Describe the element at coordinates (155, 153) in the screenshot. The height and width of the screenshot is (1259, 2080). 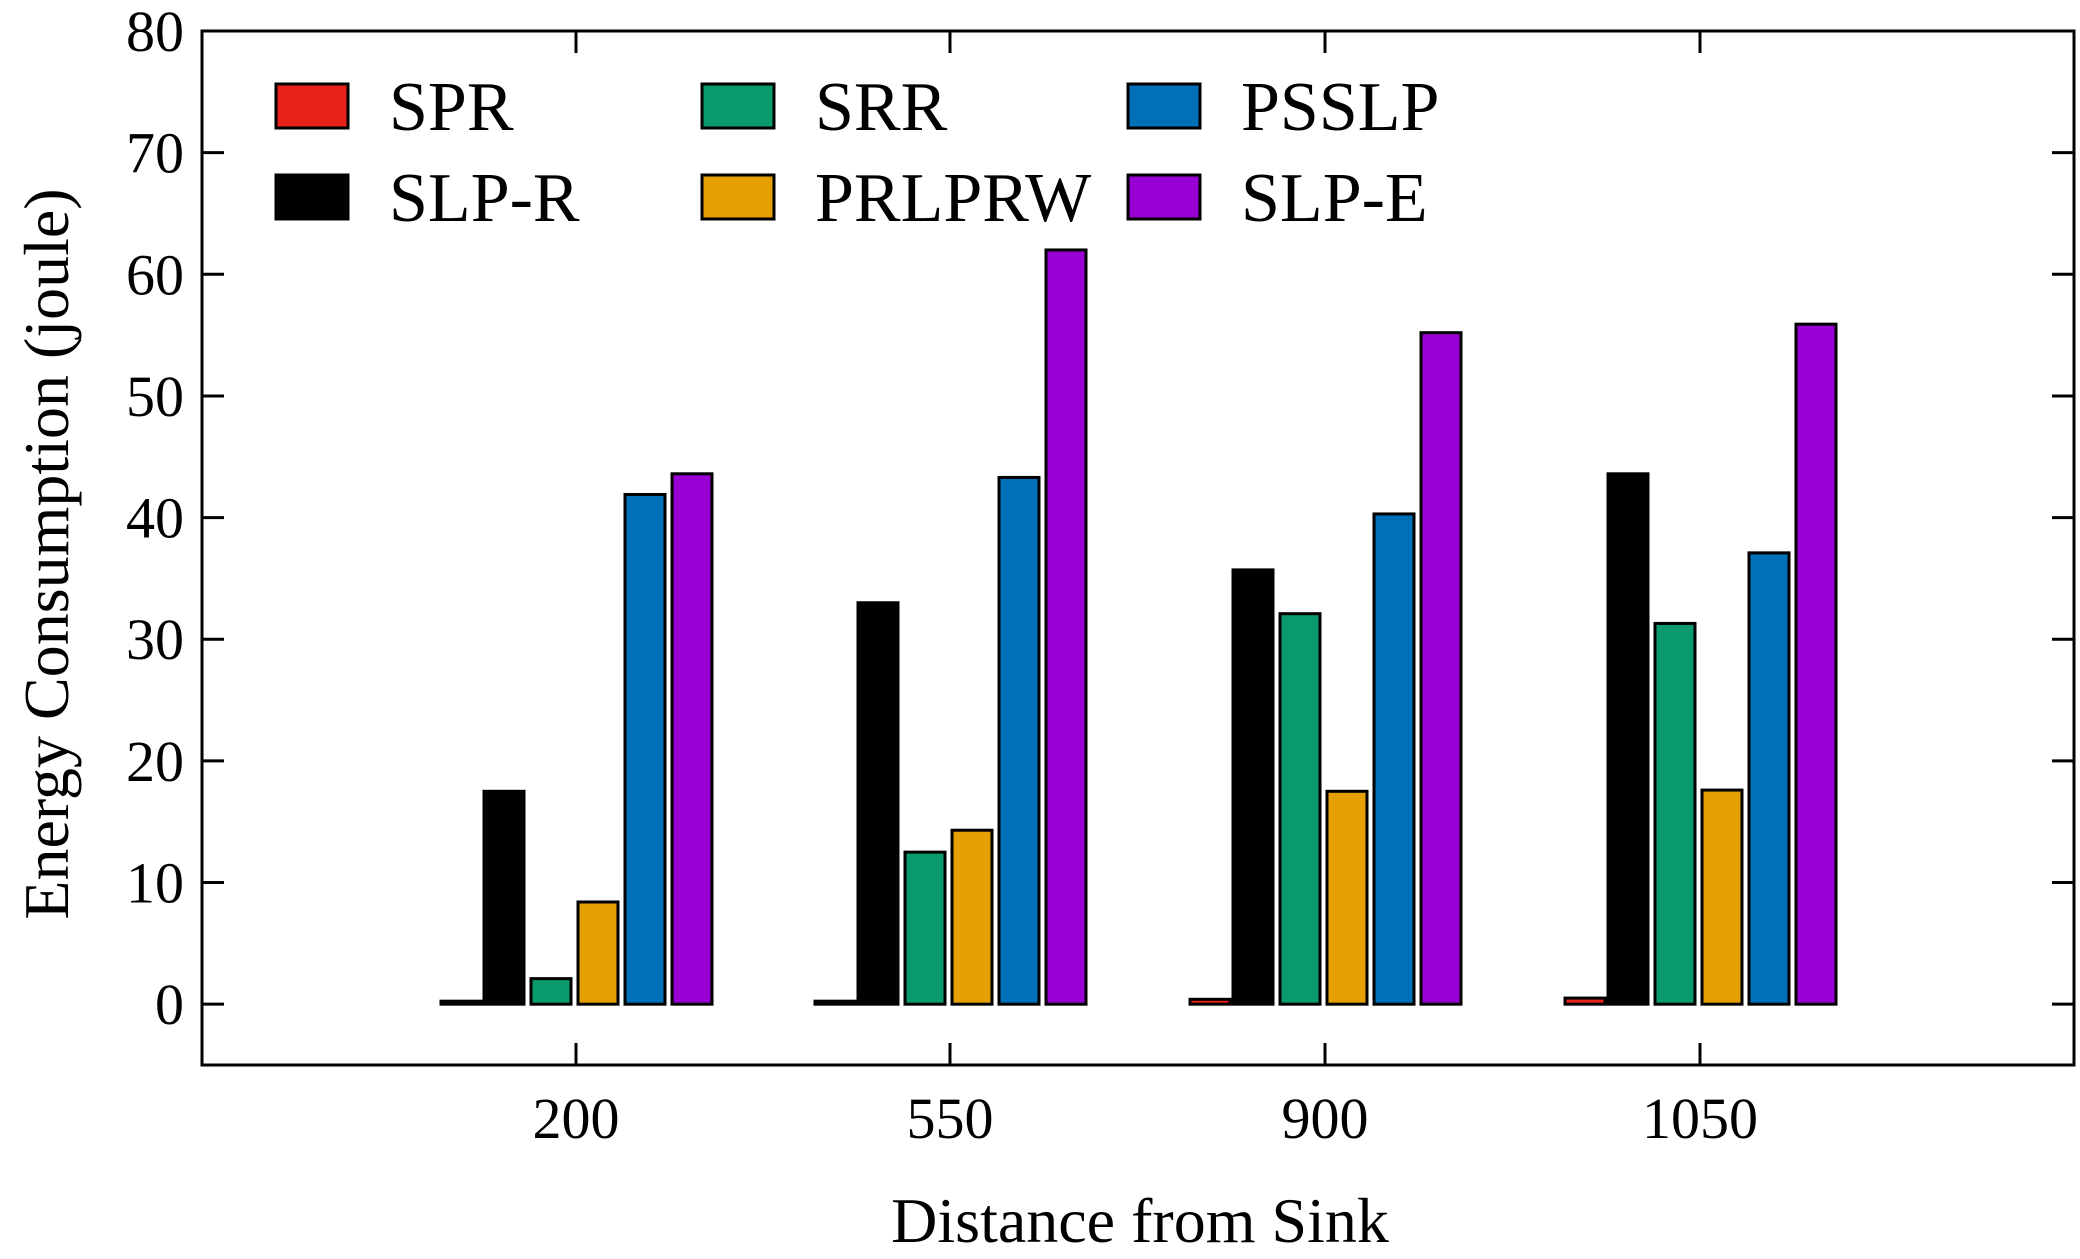
I see `y-tick-label: 70` at that location.